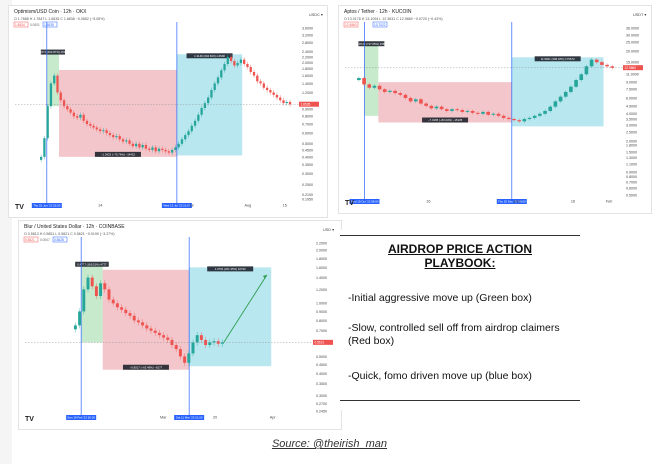  Describe the element at coordinates (245, 308) in the screenshot. I see `projection-arrow` at that location.